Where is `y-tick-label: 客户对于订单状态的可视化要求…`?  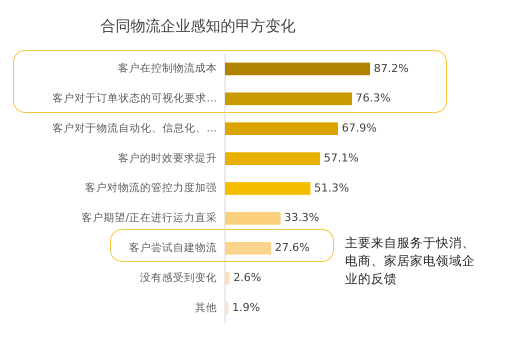
y-tick-label: 客户对于订单状态的可视化要求… is located at coordinates (134, 98).